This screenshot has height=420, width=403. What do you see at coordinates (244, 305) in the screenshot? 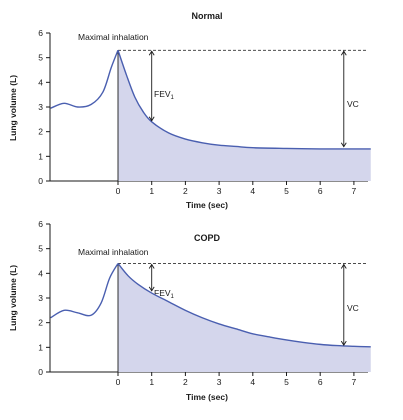
I see `forced-exhalation-curve` at bounding box center [244, 305].